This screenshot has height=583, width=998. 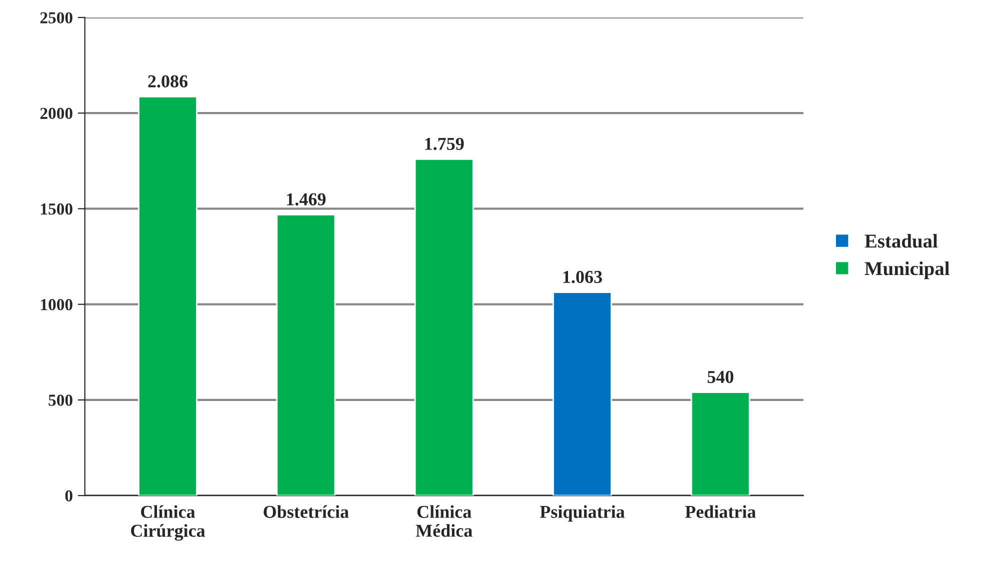 What do you see at coordinates (56, 114) in the screenshot?
I see `y-tick-label: 2000` at bounding box center [56, 114].